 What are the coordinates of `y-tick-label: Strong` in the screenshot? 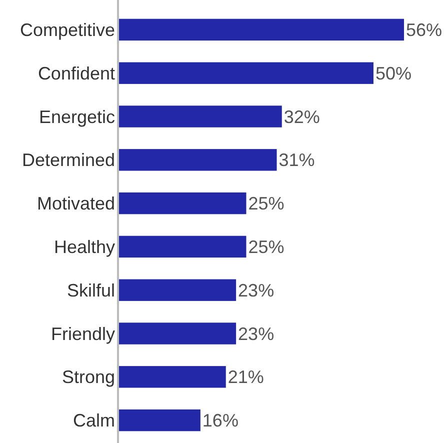 It's located at (88, 377).